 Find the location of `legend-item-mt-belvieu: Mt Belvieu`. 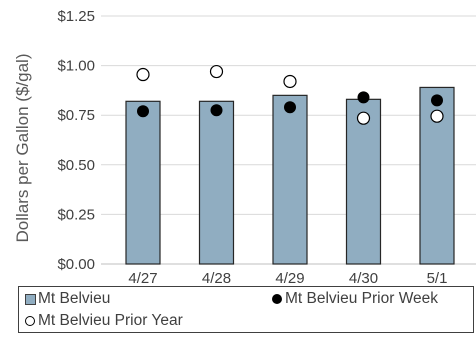

legend-item-mt-belvieu: Mt Belvieu is located at coordinates (67, 299).